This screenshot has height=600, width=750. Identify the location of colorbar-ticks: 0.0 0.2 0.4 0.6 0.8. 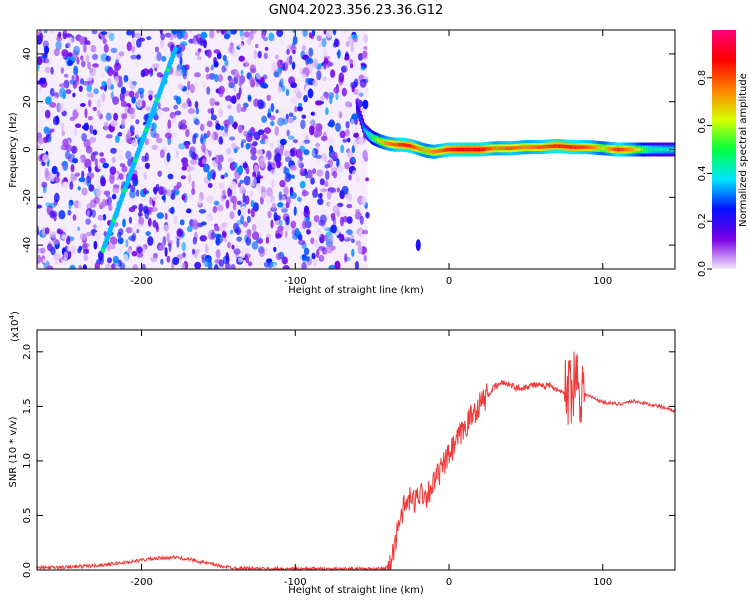
(704, 173).